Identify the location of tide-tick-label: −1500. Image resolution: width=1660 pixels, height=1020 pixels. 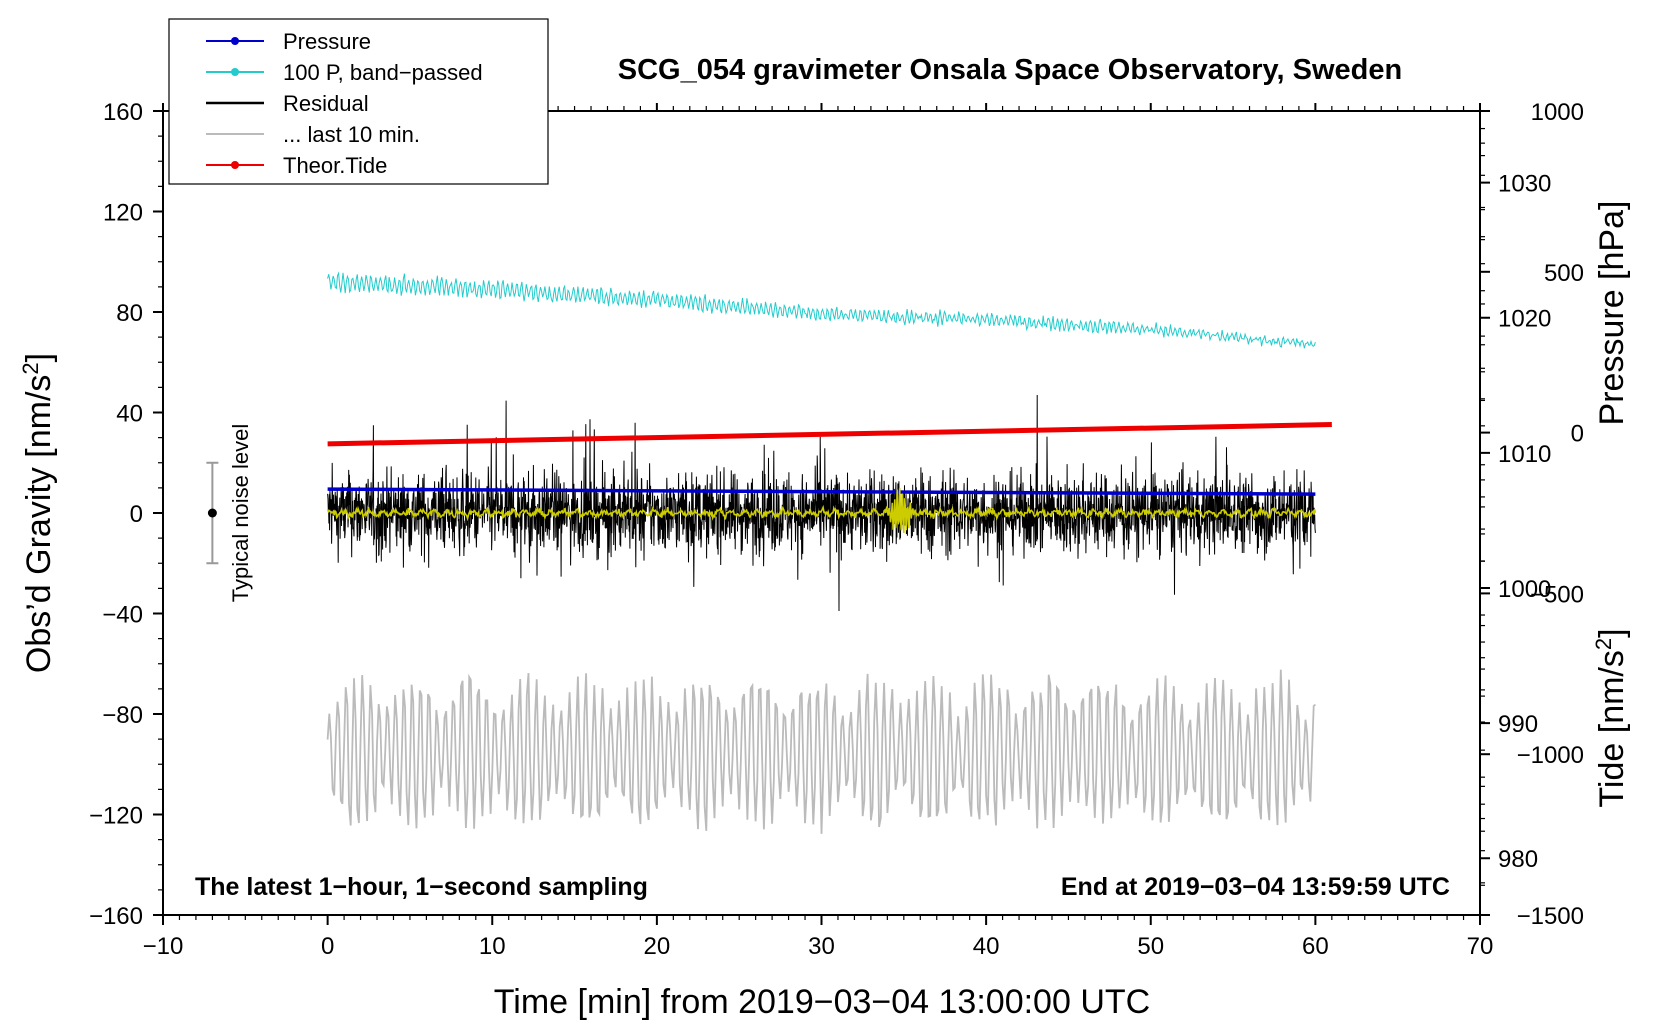
(1550, 916).